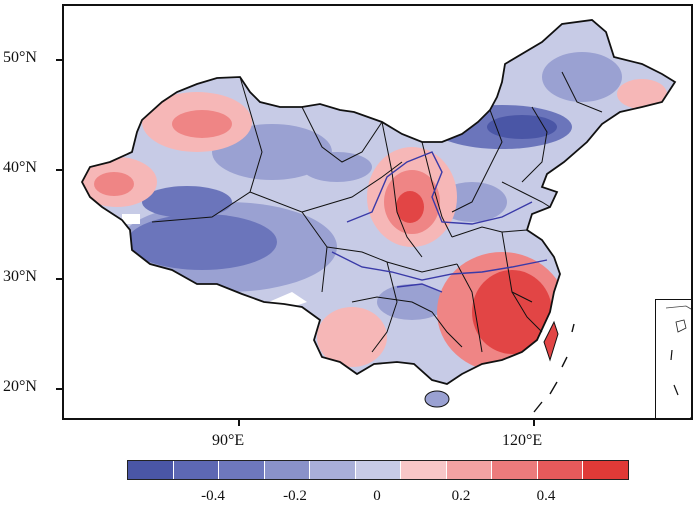  What do you see at coordinates (439, 266) in the screenshot?
I see `yangtze-river` at bounding box center [439, 266].